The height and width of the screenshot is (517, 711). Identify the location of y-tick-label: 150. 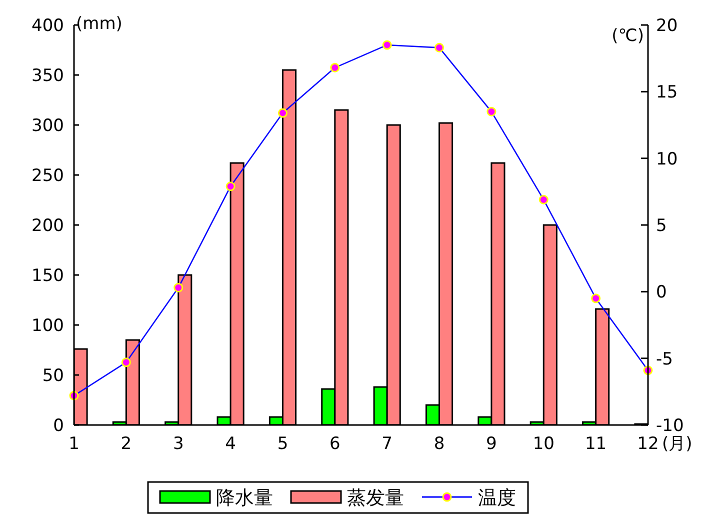
(48, 276).